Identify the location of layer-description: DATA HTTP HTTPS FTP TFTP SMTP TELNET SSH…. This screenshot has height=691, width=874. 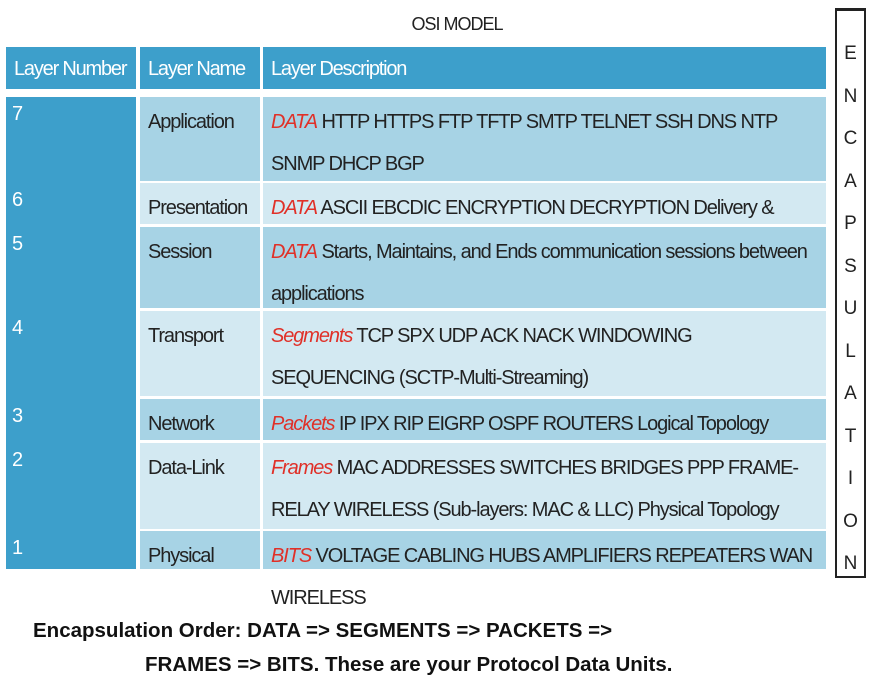
(544, 139).